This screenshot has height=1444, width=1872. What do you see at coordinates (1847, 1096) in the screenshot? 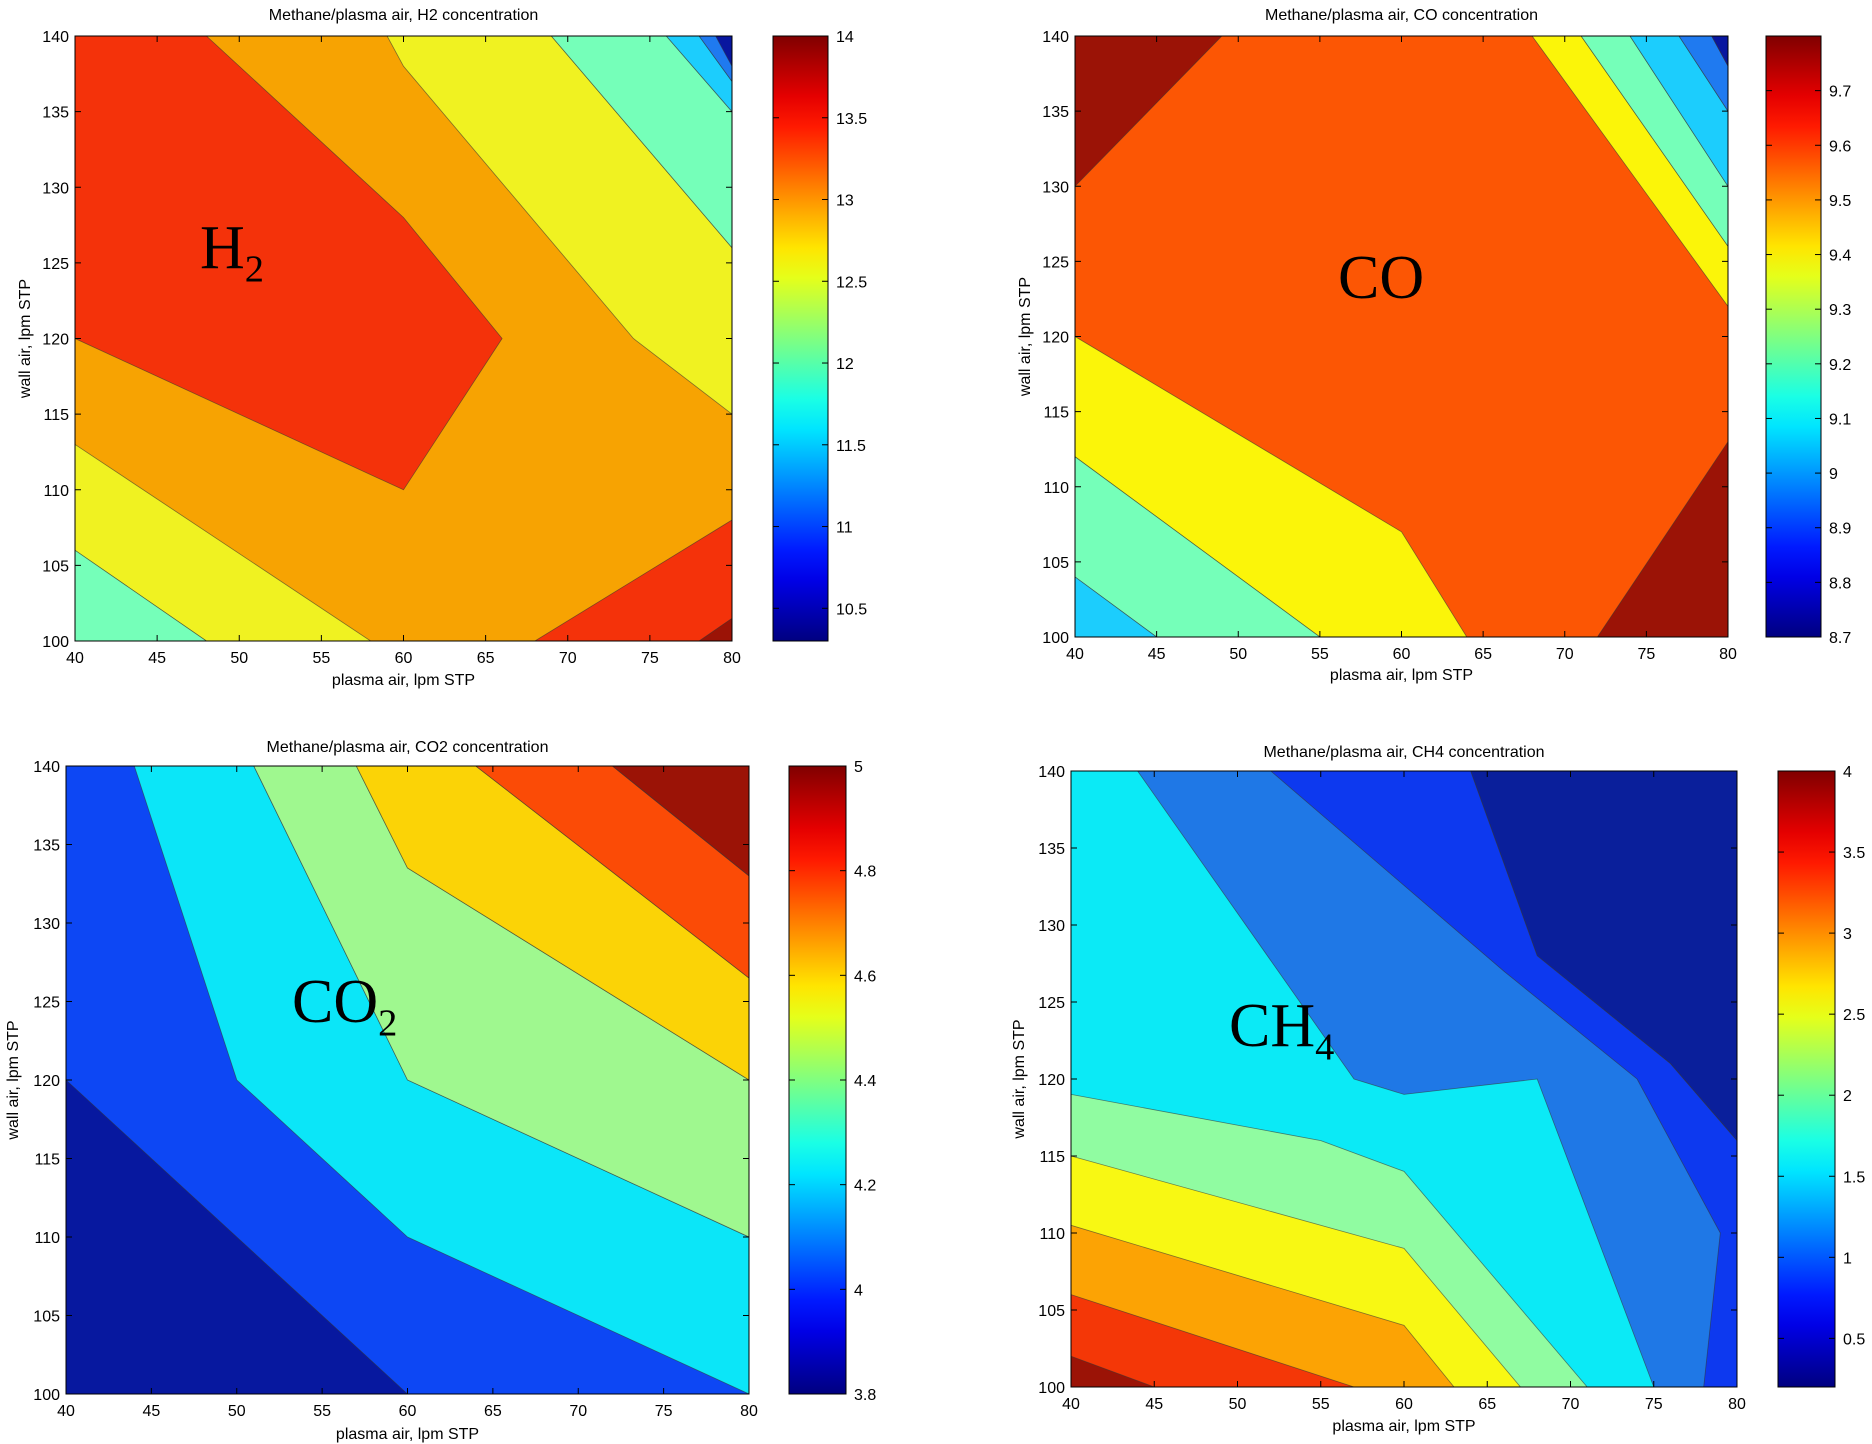
I see `colorbar-tick-label: 2` at bounding box center [1847, 1096].